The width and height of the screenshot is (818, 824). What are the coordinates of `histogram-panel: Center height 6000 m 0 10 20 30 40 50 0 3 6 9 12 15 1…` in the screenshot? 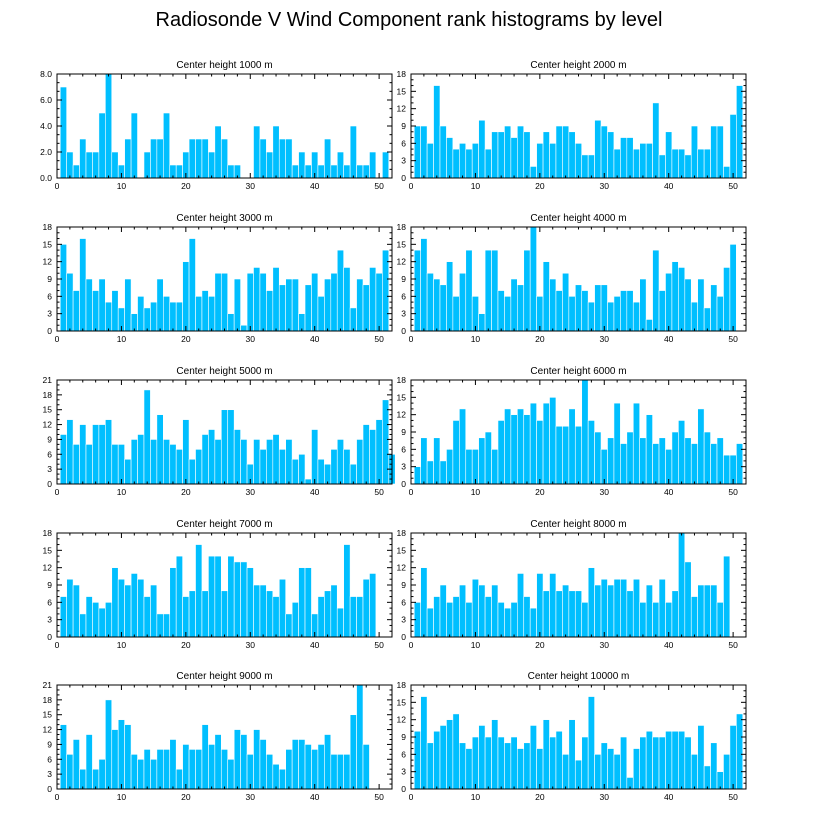 It's located at (572, 431).